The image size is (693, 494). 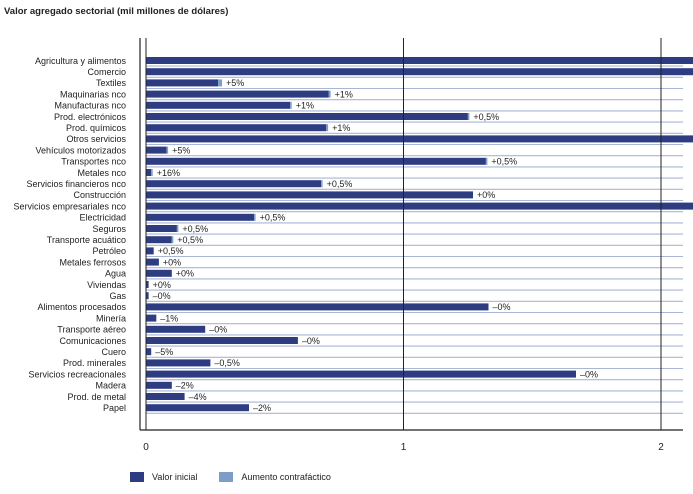 What do you see at coordinates (110, 386) in the screenshot?
I see `category-label: Madera` at bounding box center [110, 386].